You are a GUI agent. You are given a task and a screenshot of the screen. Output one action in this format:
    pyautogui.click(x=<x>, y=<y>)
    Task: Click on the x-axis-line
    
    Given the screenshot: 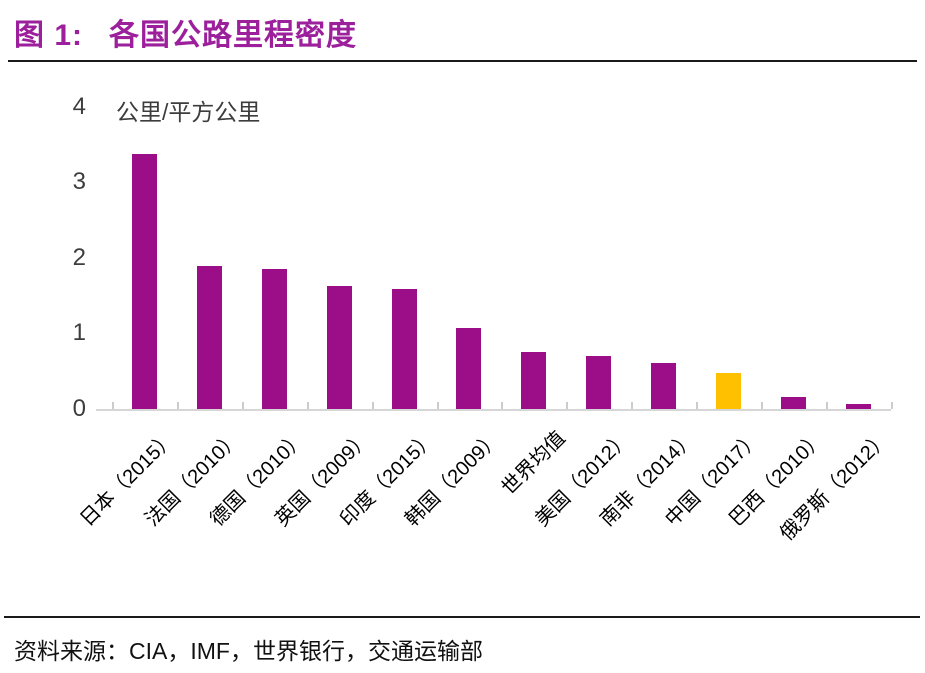 What is the action you would take?
    pyautogui.click(x=493, y=410)
    